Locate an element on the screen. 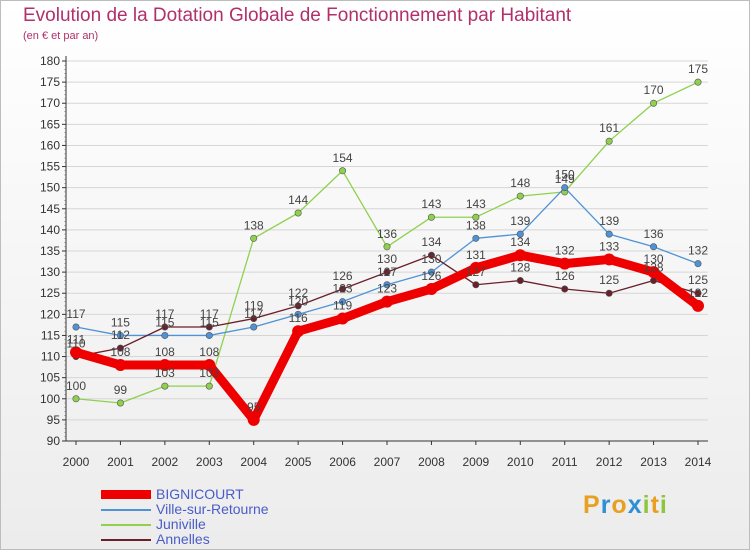  y-tick-label: 100 is located at coordinates (50, 399).